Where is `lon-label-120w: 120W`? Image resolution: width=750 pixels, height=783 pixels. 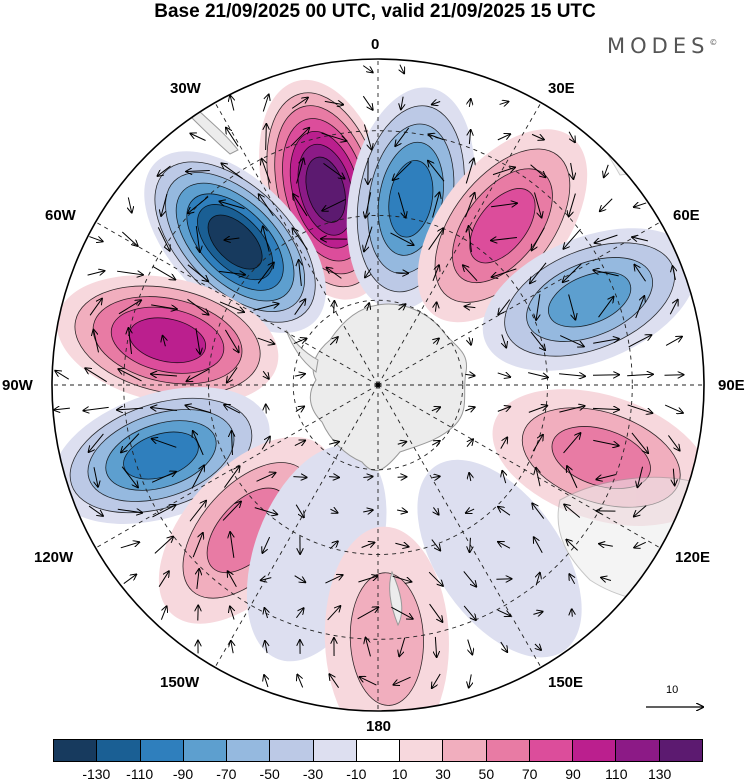 lon-label-120w: 120W is located at coordinates (54, 557).